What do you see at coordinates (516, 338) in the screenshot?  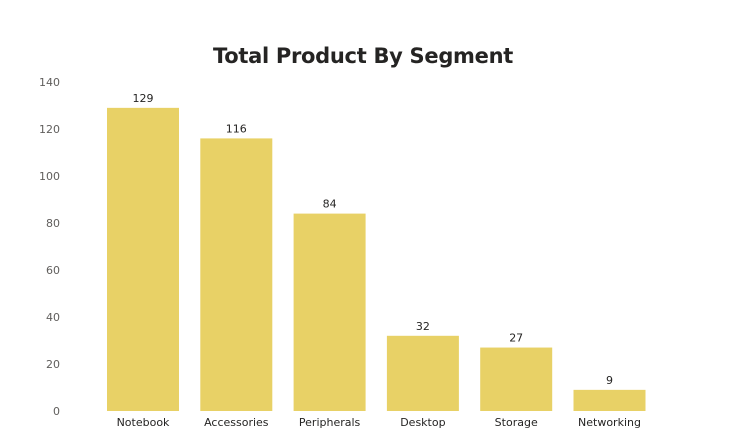 I see `data-label: 27` at bounding box center [516, 338].